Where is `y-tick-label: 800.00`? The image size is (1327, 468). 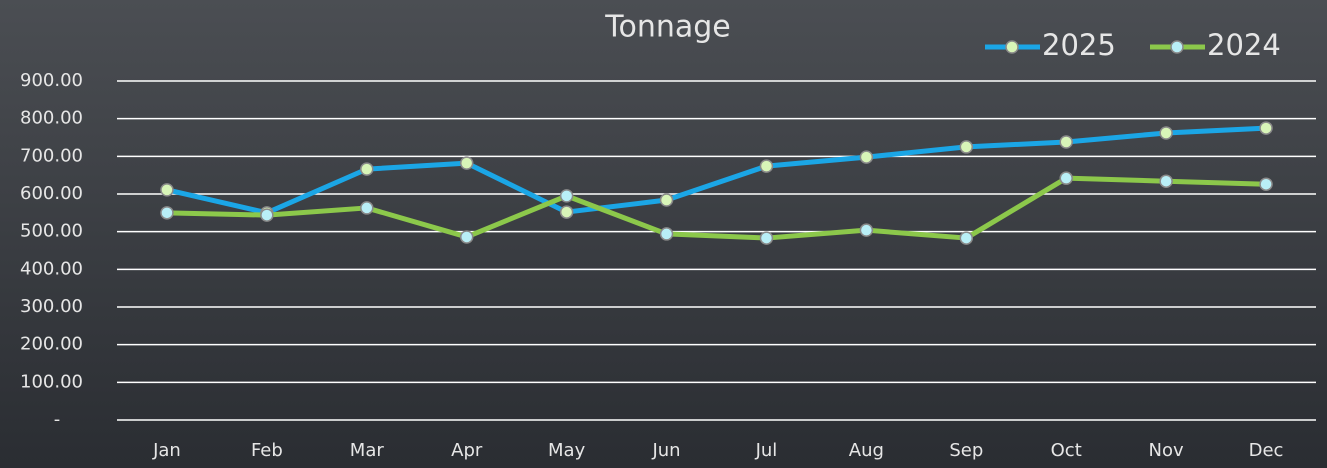
y-tick-label: 800.00 is located at coordinates (51, 118).